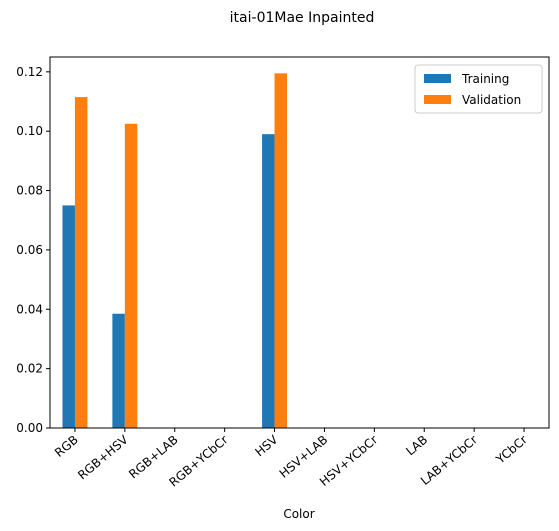 This screenshot has height=531, width=559. I want to click on bar-validation-rgb-hsv, so click(131, 275).